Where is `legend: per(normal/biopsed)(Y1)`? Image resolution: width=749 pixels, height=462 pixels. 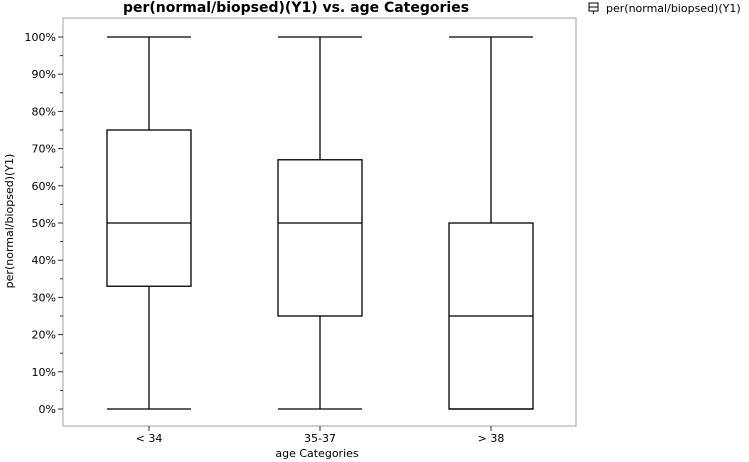
legend: per(normal/biopsed)(Y1) is located at coordinates (664, 8).